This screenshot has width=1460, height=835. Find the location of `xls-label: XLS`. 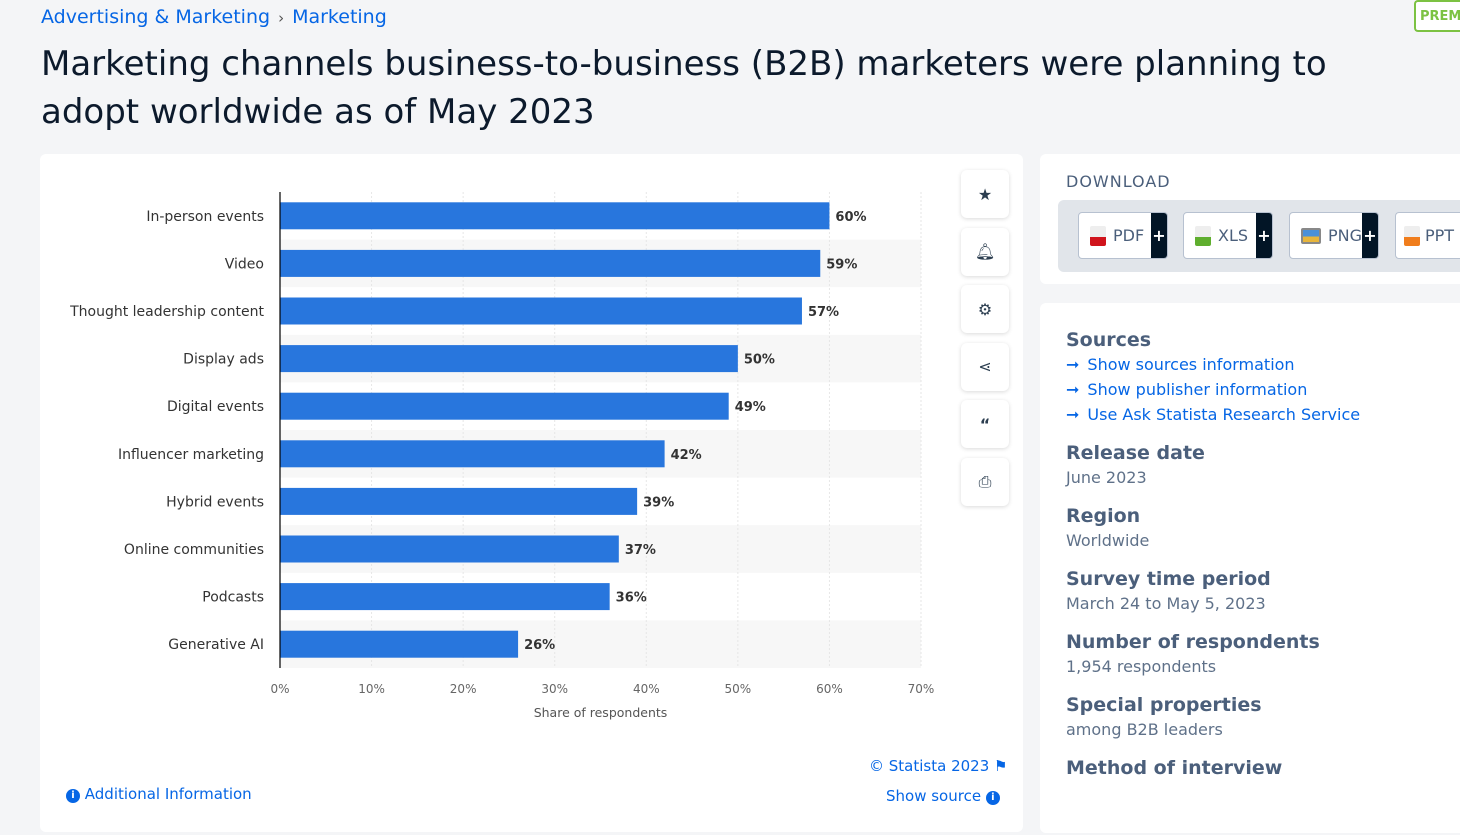

xls-label: XLS is located at coordinates (1233, 235).